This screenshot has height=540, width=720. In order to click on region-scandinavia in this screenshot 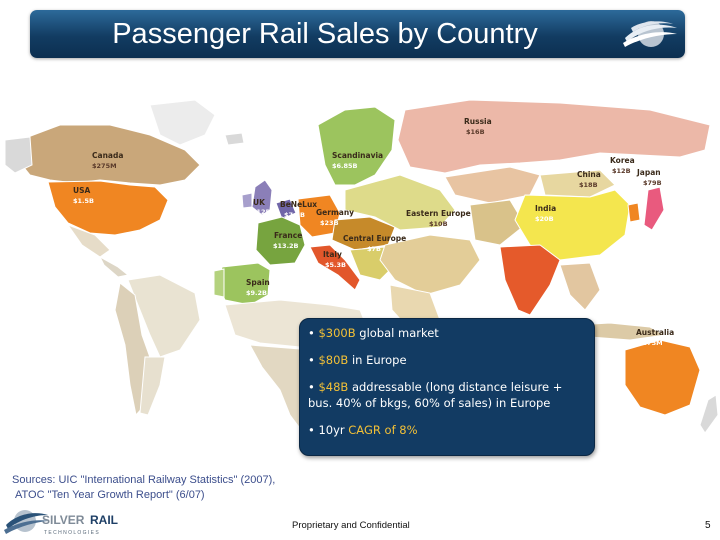, I will do `click(356, 146)`.